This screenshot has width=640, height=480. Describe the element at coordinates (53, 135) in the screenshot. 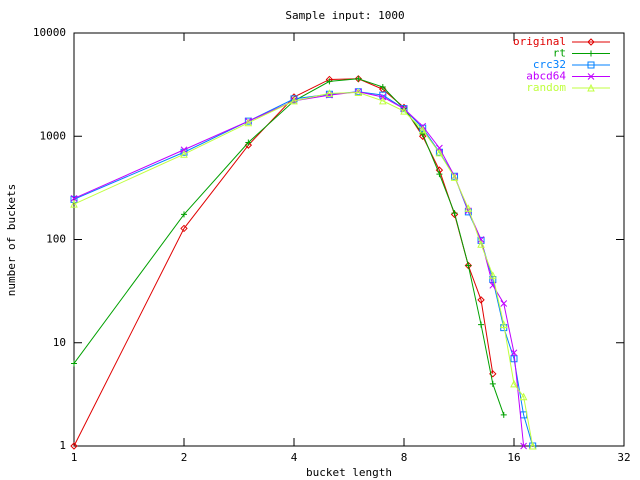

I see `y-tick-label: 1000` at that location.